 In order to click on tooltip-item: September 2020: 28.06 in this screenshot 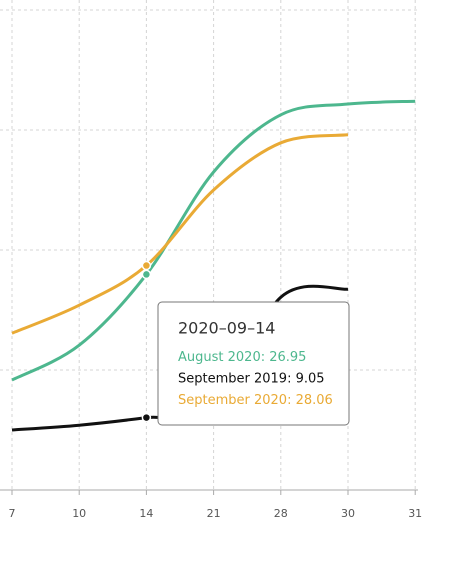, I will do `click(255, 400)`.